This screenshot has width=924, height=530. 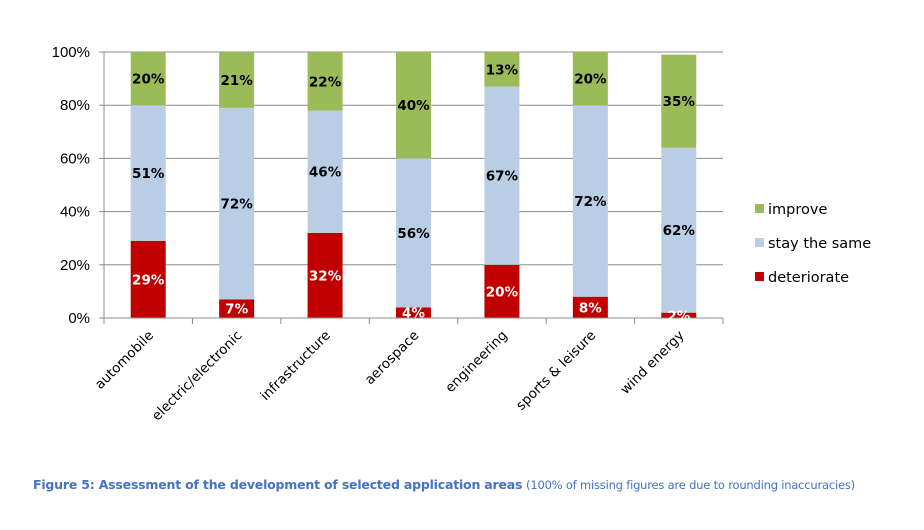 I want to click on y-tick-label: 80%, so click(x=75, y=105).